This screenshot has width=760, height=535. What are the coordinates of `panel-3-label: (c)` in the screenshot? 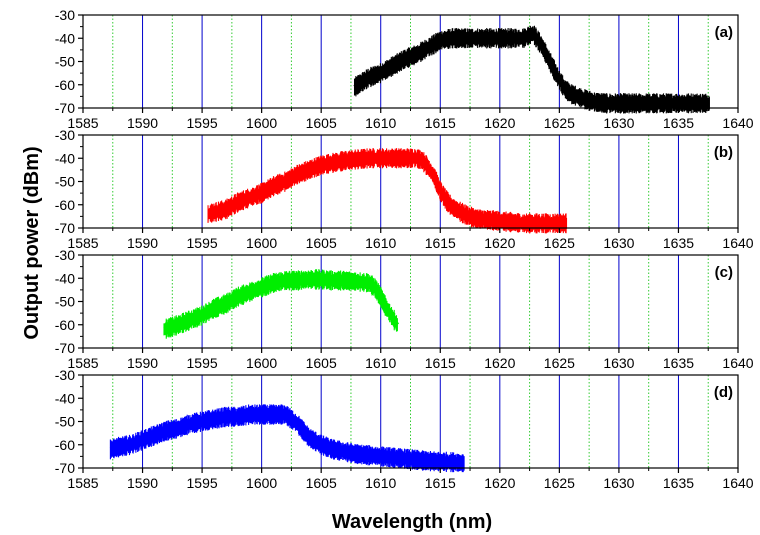 It's located at (724, 272).